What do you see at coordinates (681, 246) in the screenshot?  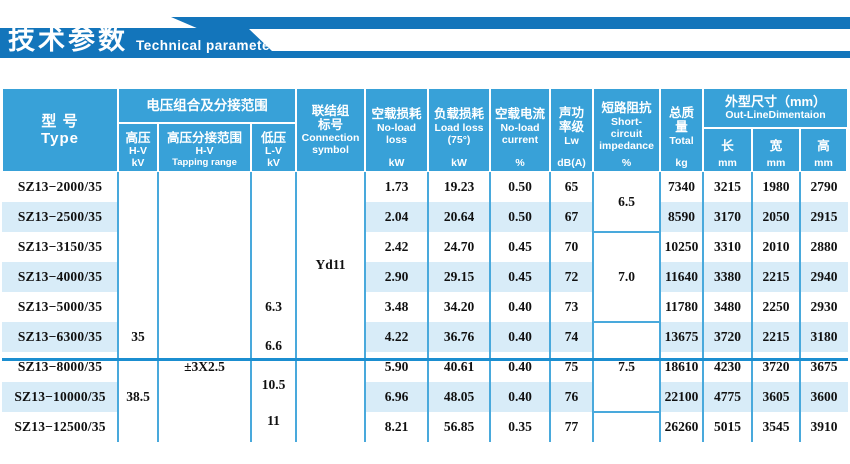 I see `cell-total-mass: 10250` at bounding box center [681, 246].